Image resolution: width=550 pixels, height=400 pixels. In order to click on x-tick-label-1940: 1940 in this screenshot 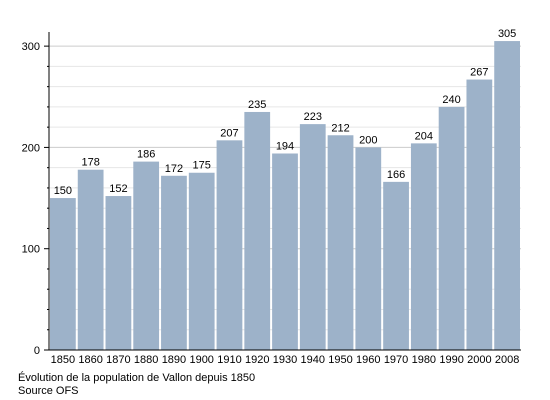, I will do `click(313, 360)`.